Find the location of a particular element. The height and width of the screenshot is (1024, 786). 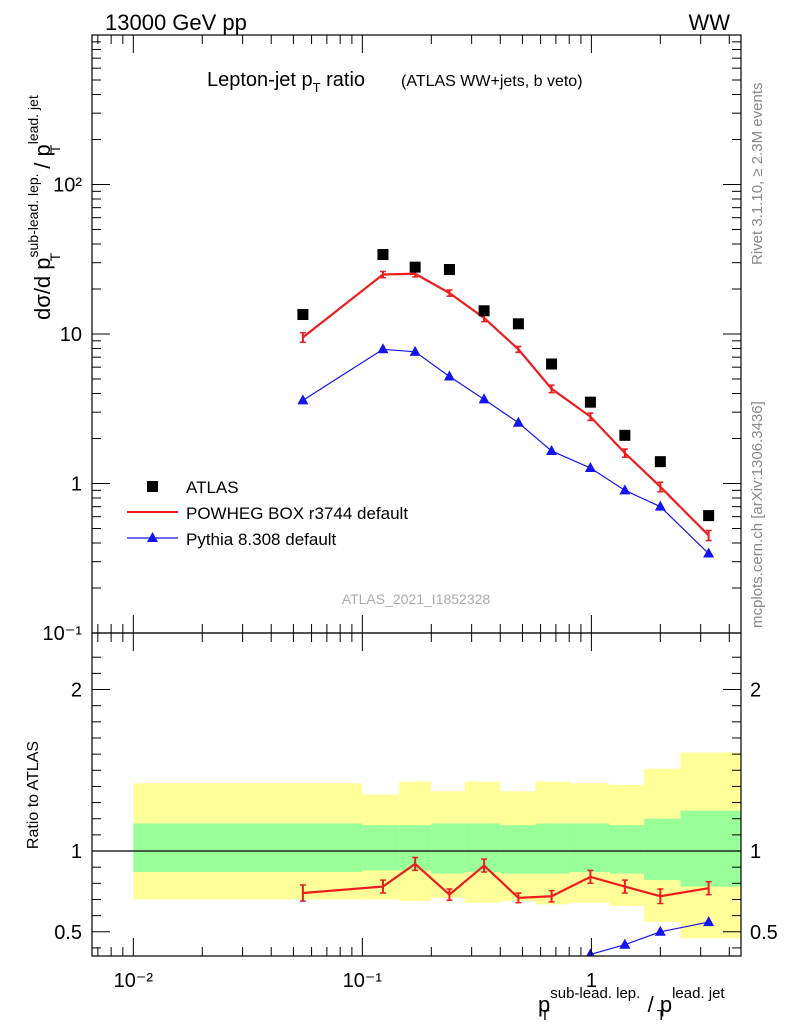

ratio-pythia-line is located at coordinates (646, 938).